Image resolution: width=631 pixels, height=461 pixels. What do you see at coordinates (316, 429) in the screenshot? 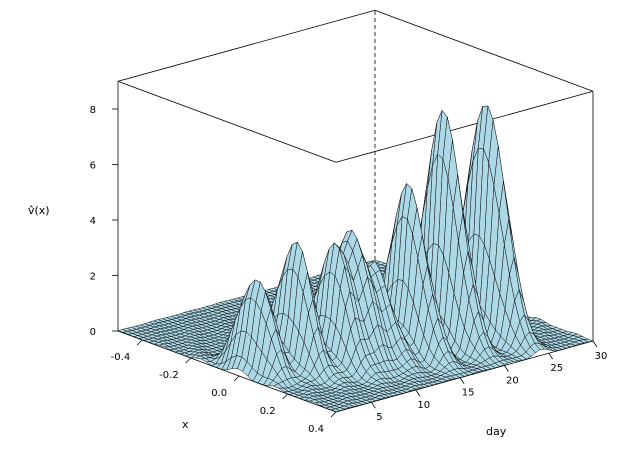
I see `x-tick-label: 0.4` at bounding box center [316, 429].